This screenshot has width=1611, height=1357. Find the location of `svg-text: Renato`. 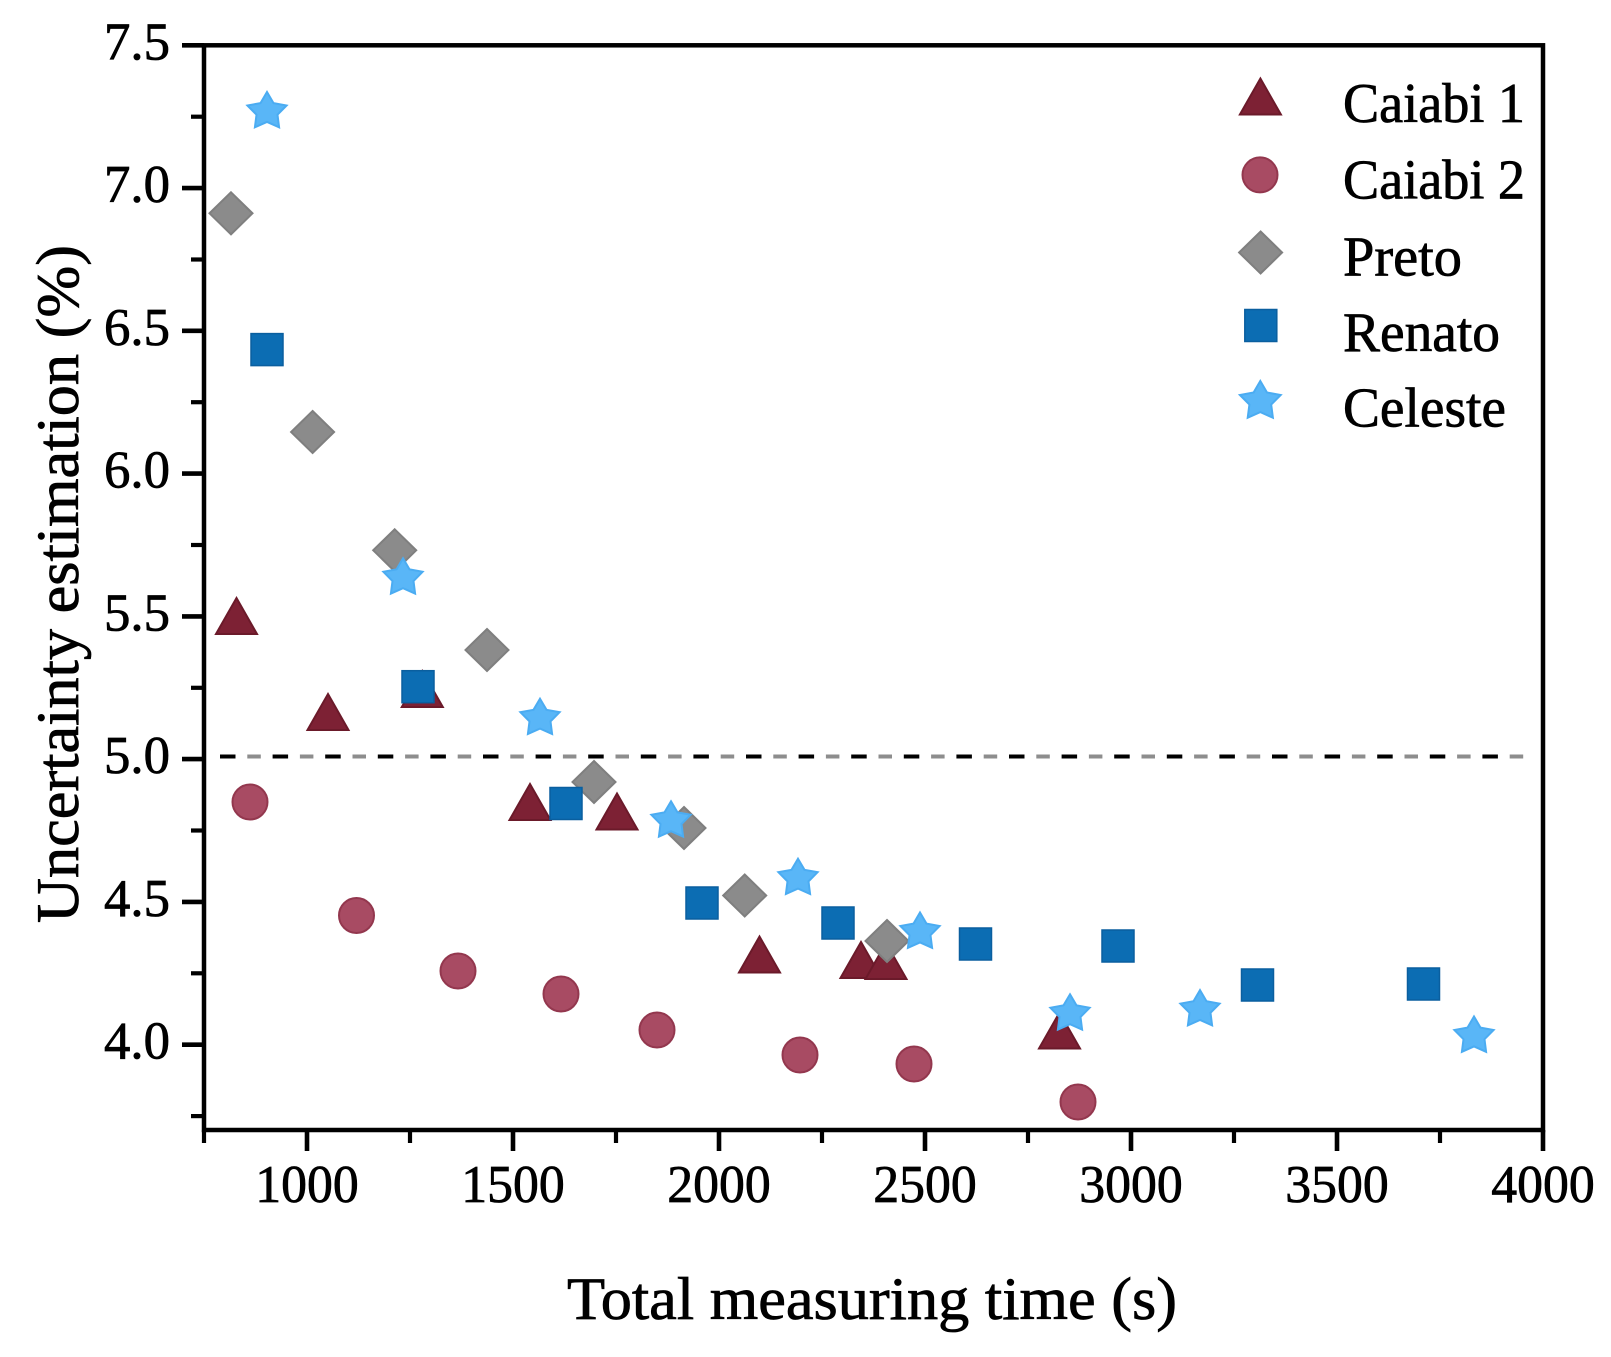

svg-text: Renato is located at coordinates (1421, 333).